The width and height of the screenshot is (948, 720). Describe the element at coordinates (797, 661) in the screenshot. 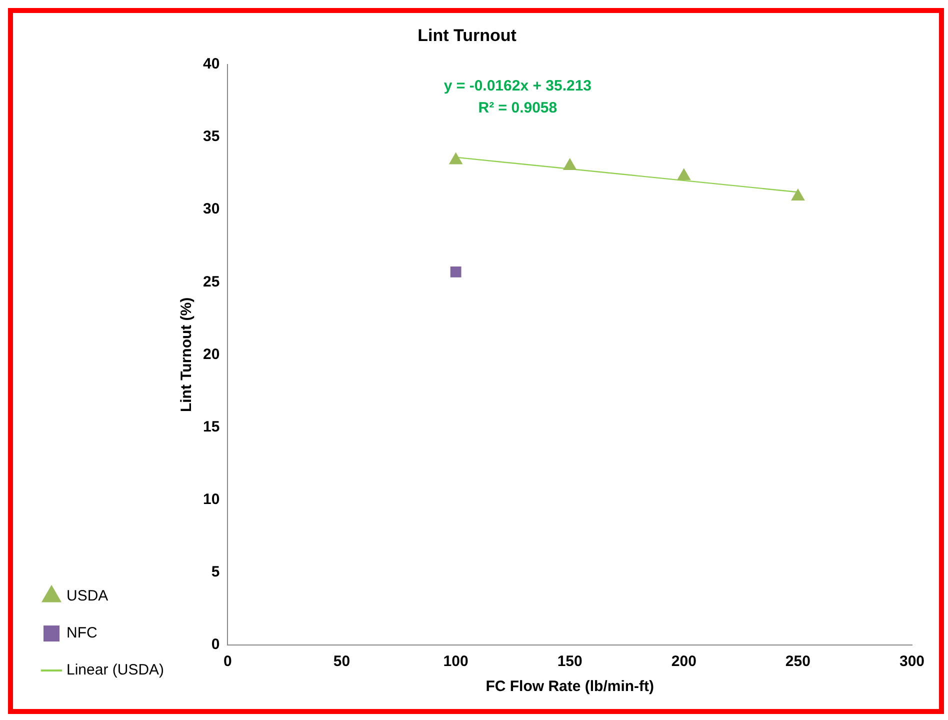

I see `x-tick-label: 250` at that location.